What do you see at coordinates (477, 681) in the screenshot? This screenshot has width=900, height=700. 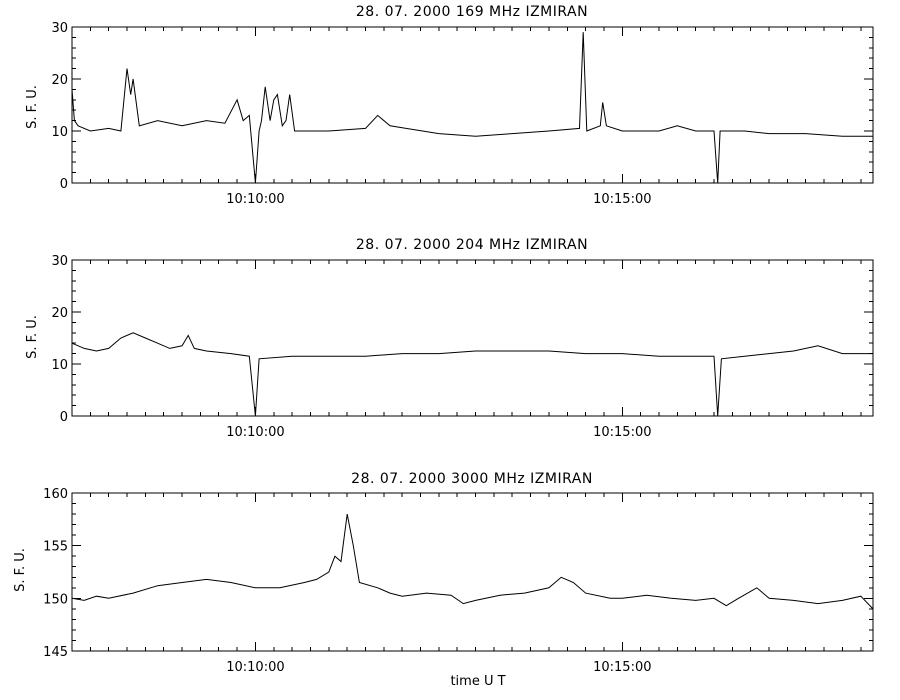 I see `x-axis-label: time U T` at bounding box center [477, 681].